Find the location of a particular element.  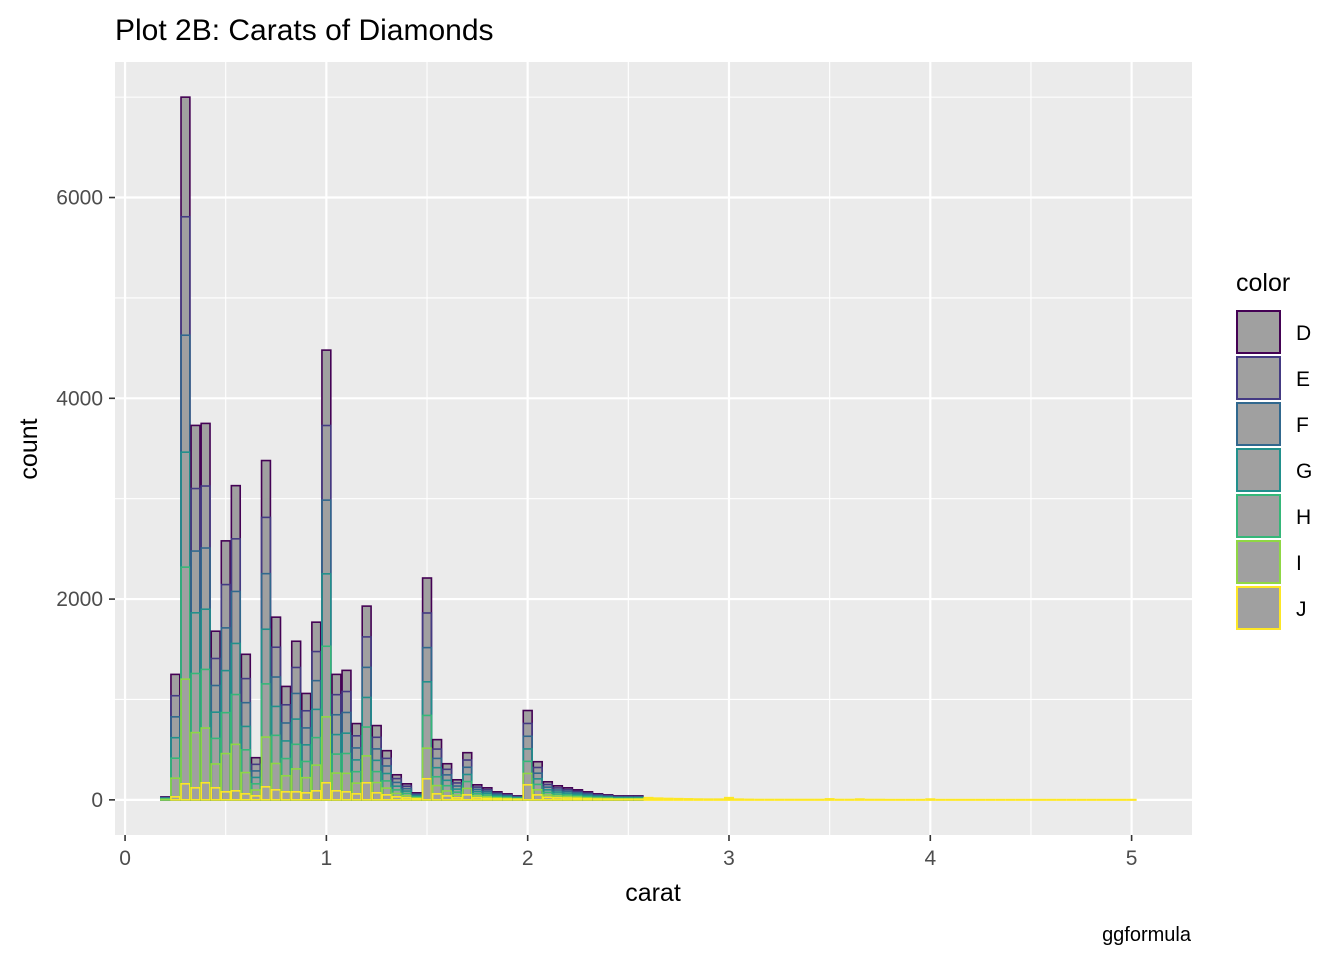

x-tick-label: 1 is located at coordinates (327, 858).